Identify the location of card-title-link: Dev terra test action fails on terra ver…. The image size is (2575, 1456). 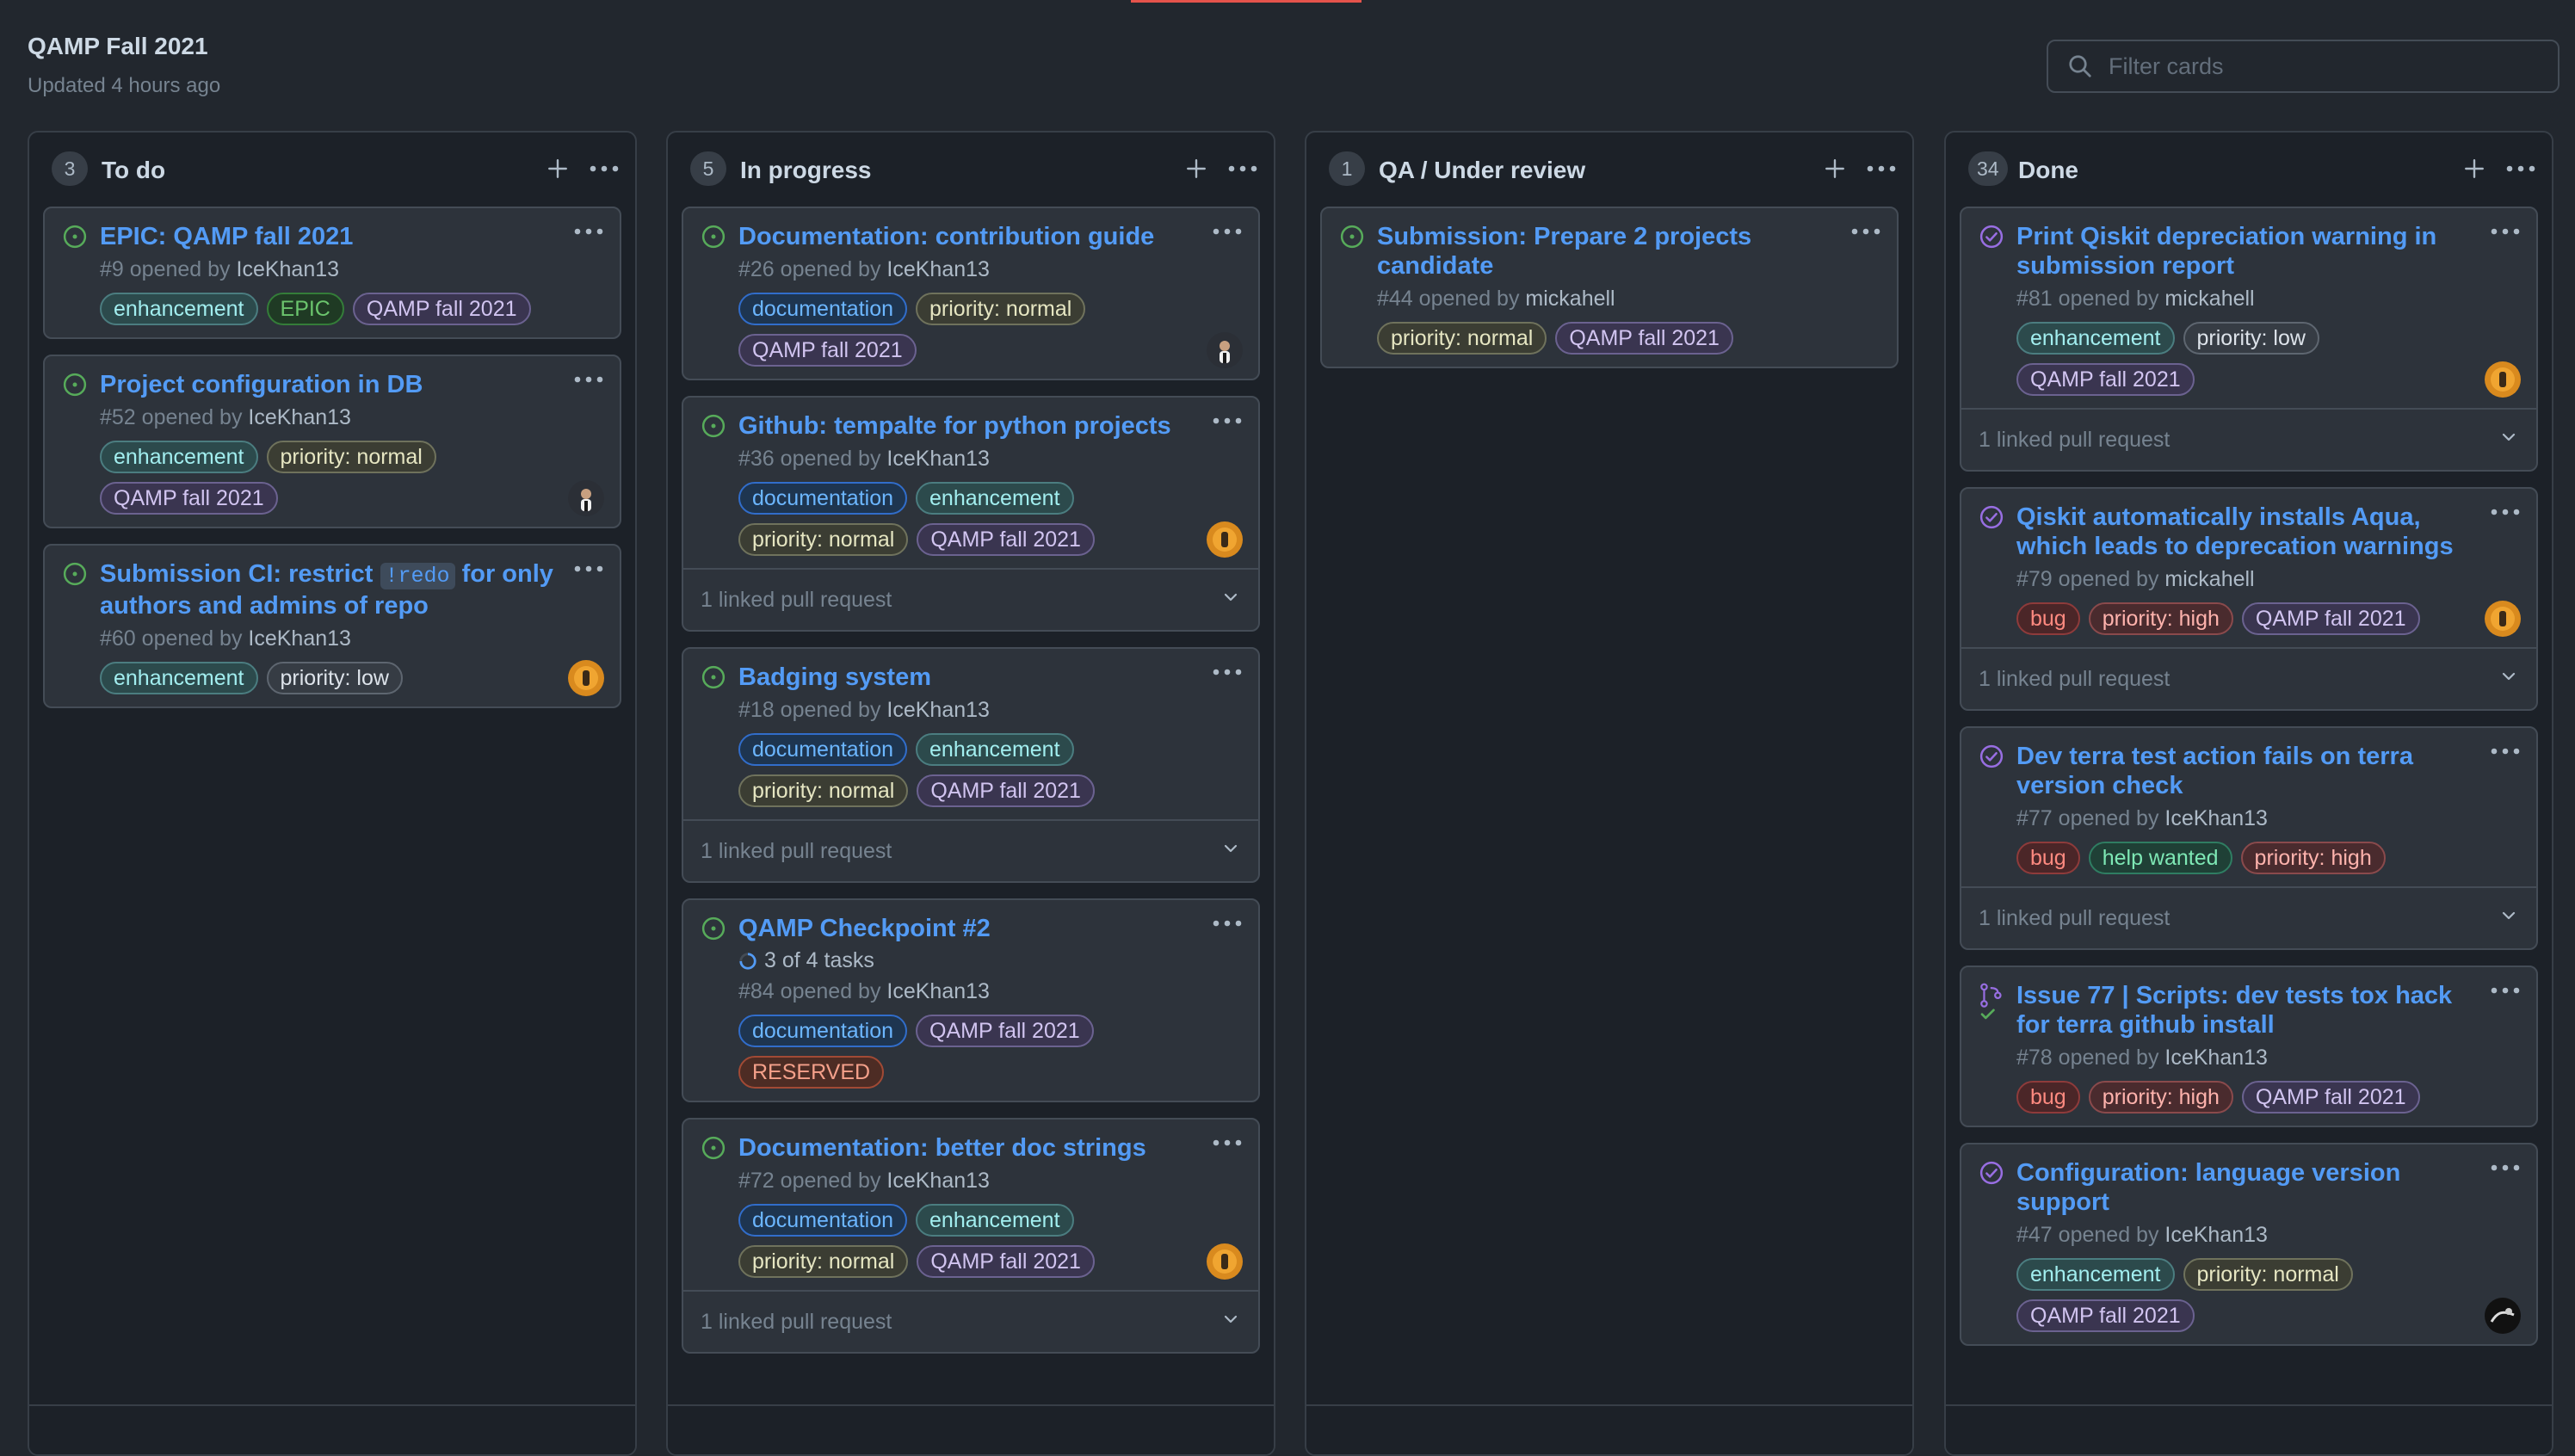
(2214, 771).